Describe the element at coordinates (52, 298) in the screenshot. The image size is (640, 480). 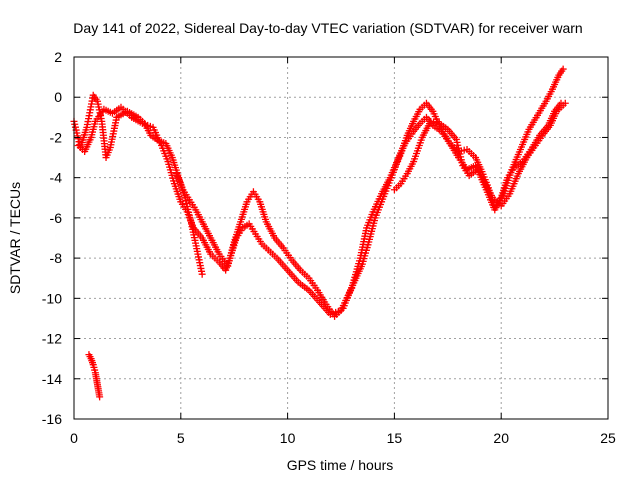
I see `y-tick-label: -10` at that location.